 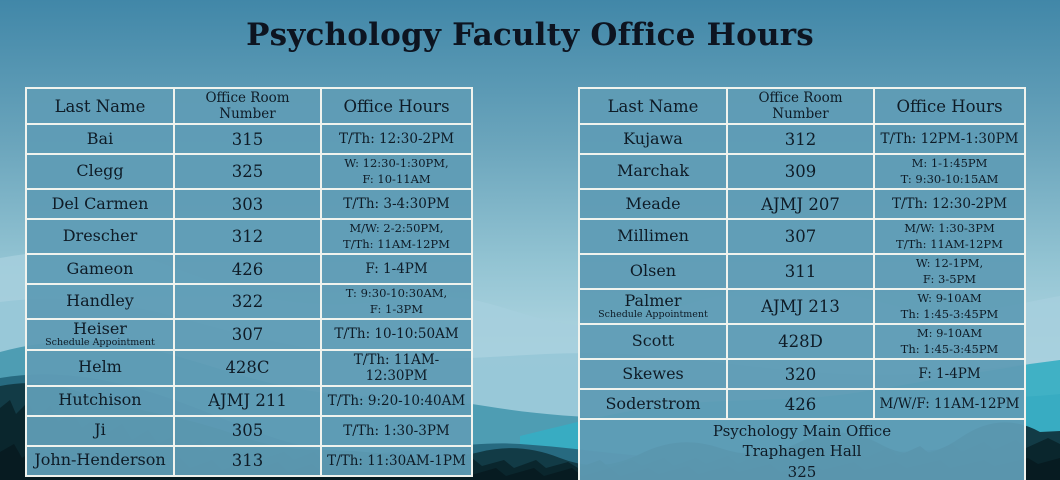 What do you see at coordinates (802, 404) in the screenshot?
I see `table-row: Soderstrom 426 M/W/F: 11AM-12PM` at bounding box center [802, 404].